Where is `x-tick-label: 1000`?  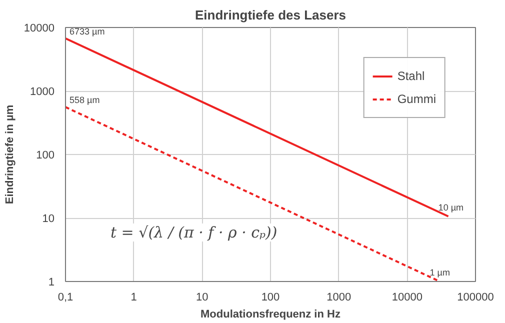 x-tick-label: 1000 is located at coordinates (339, 298).